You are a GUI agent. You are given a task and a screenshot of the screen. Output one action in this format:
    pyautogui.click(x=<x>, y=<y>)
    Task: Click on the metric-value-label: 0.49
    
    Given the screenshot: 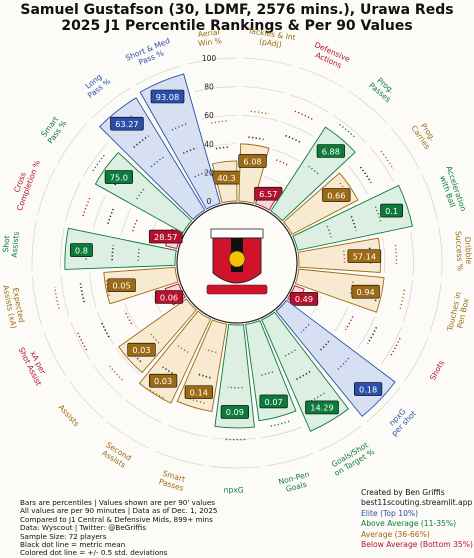 What is the action you would take?
    pyautogui.click(x=304, y=299)
    